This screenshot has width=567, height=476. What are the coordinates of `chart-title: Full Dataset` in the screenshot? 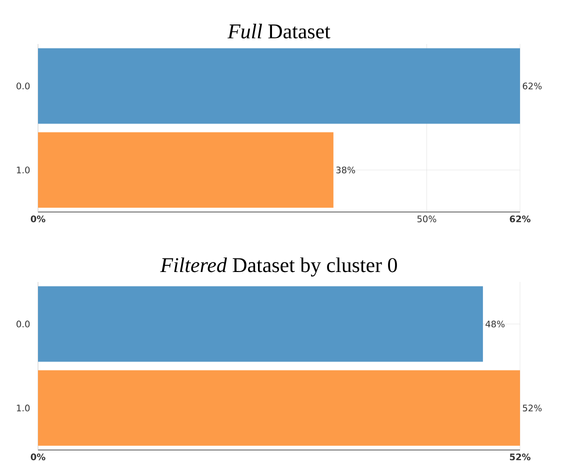 It's located at (278, 31).